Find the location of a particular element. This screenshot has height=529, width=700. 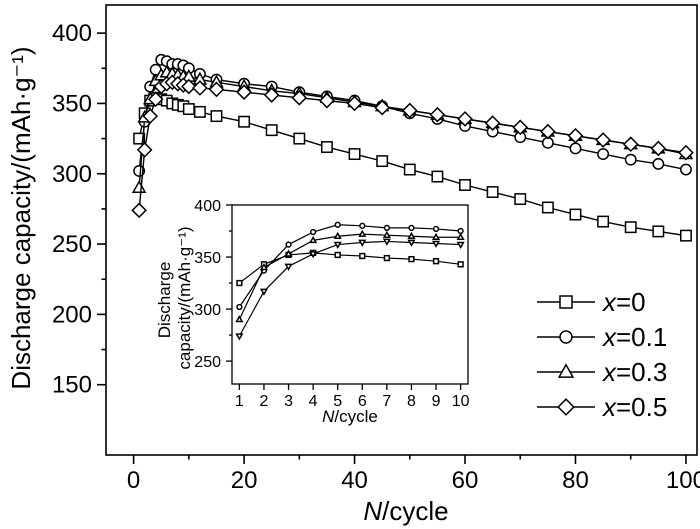

inset-x-axis-title: N/cycle is located at coordinates (350, 416).